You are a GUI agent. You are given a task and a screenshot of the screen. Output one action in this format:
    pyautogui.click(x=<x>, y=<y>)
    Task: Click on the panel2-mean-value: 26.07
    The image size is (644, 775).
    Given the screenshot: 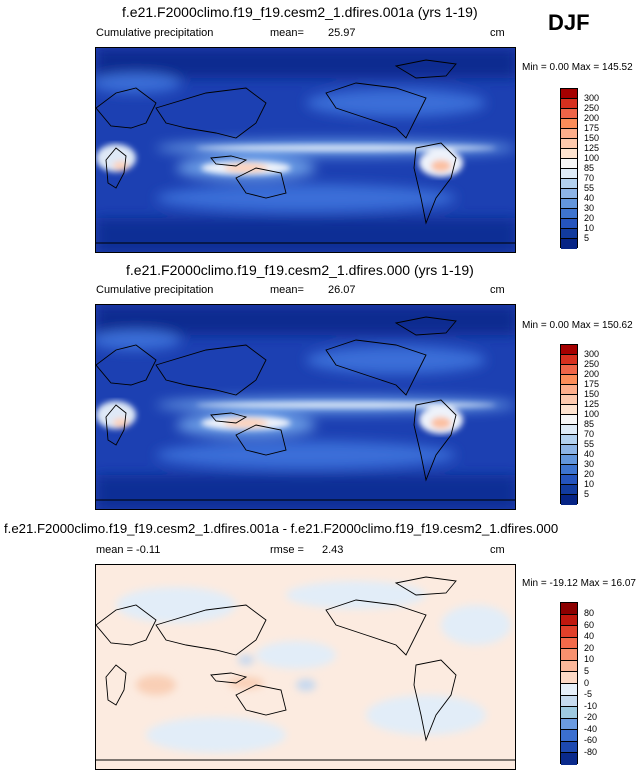 What is the action you would take?
    pyautogui.click(x=342, y=290)
    